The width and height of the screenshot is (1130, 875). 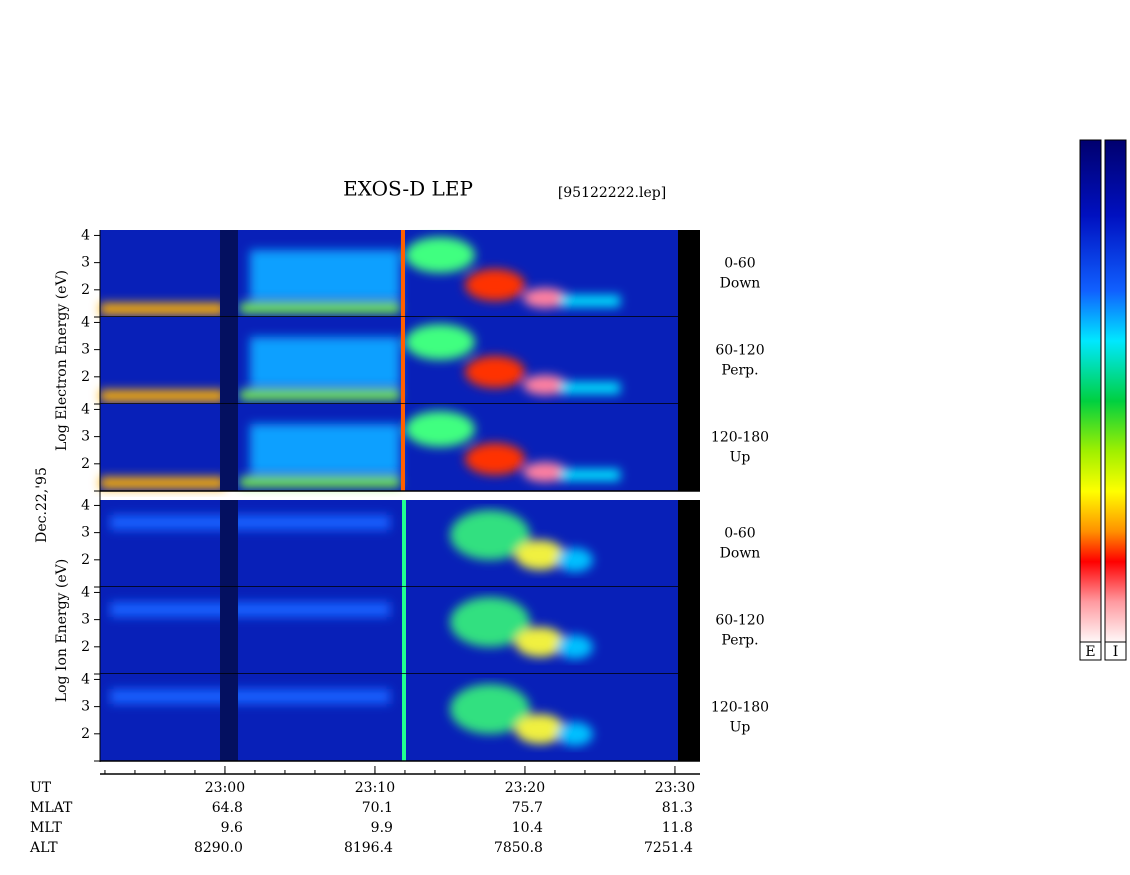 What do you see at coordinates (227, 808) in the screenshot?
I see `row-value: 64.8` at bounding box center [227, 808].